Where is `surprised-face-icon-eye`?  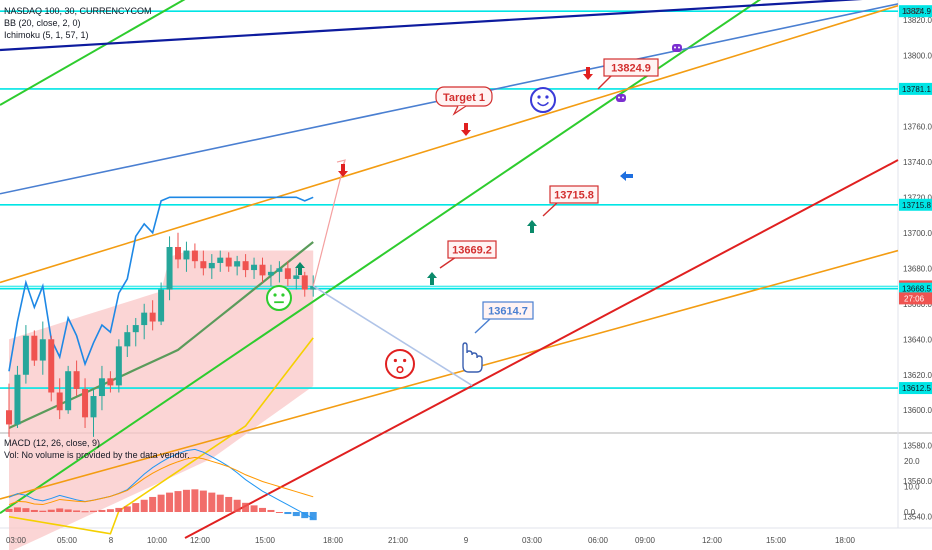 surprised-face-icon-eye is located at coordinates (405, 360).